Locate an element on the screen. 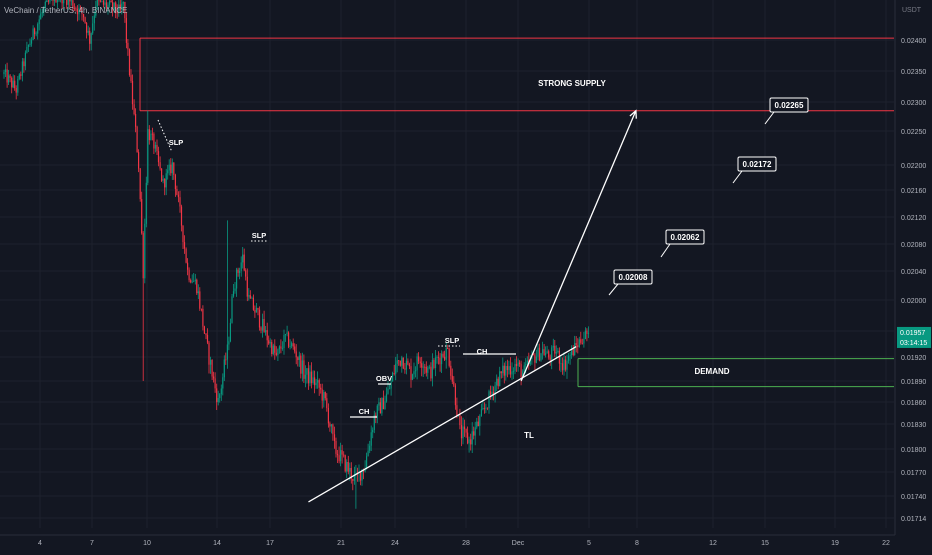 The width and height of the screenshot is (932, 555). price-tick-label: 0.01860 is located at coordinates (913, 403).